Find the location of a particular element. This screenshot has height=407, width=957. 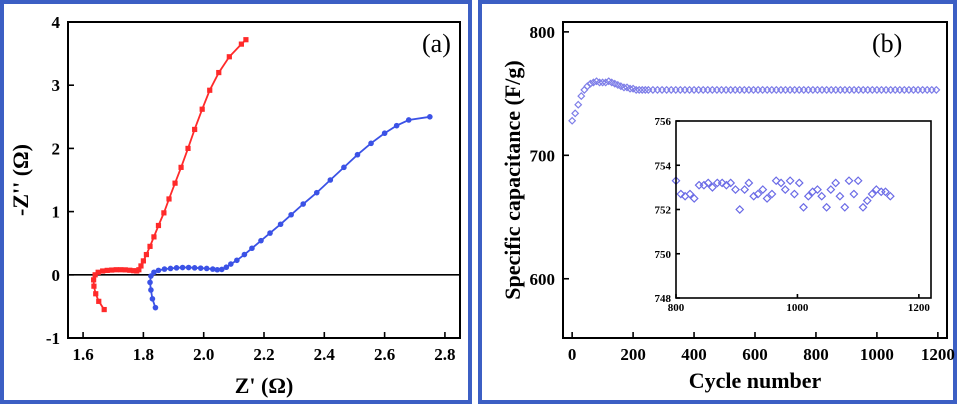

panel-b-x-tick-label: 0 is located at coordinates (572, 354).